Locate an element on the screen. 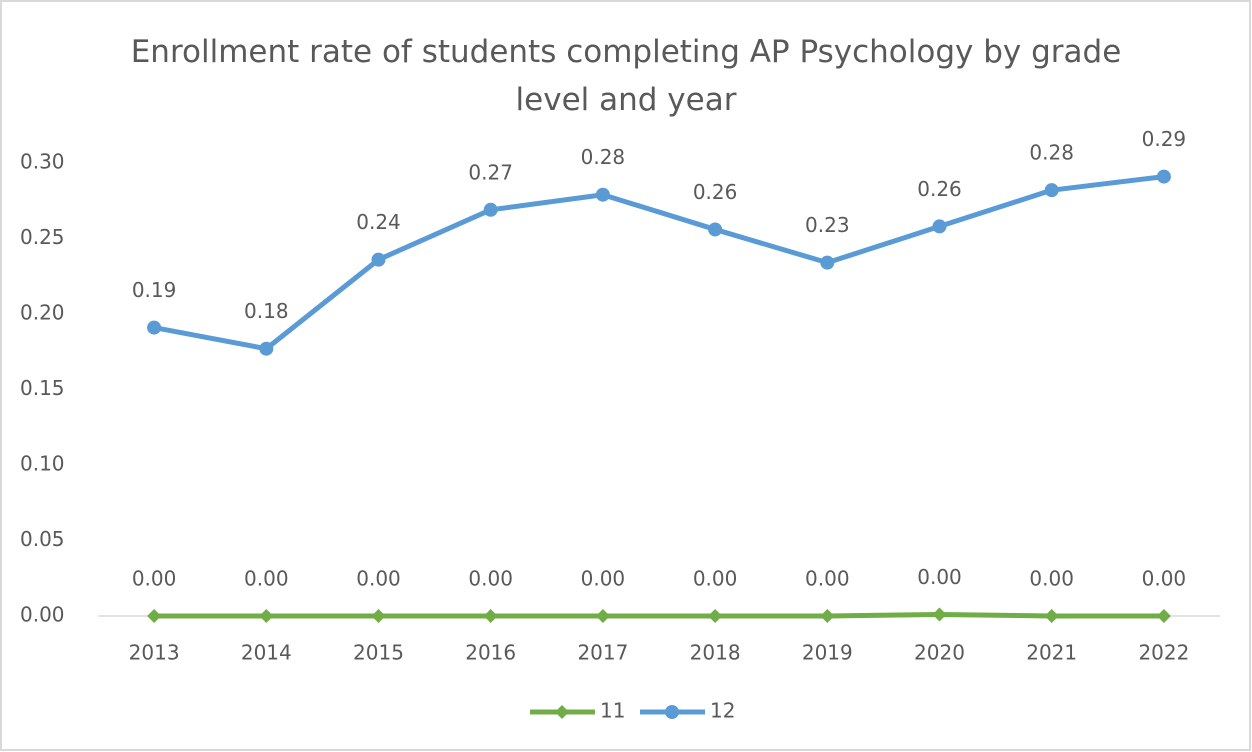  data-label: 0.29 is located at coordinates (1164, 139).